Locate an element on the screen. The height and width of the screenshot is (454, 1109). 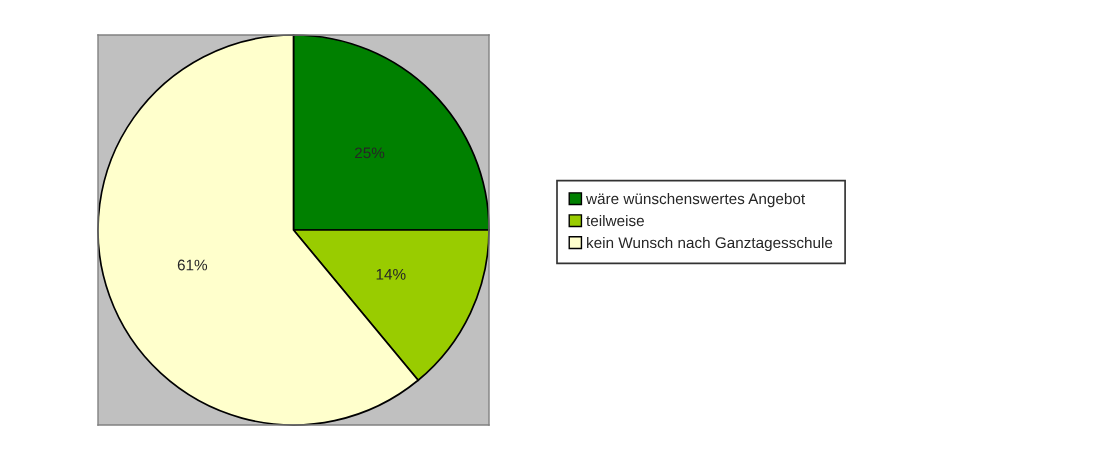
data-label: 61% is located at coordinates (192, 265).